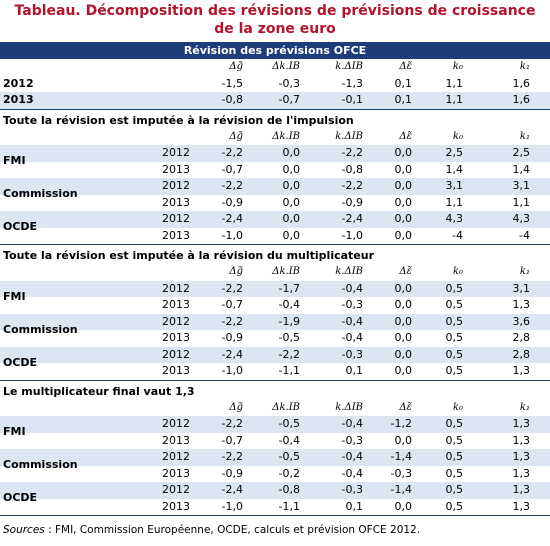  Describe the element at coordinates (401, 456) in the screenshot. I see `value: -1,4` at that location.